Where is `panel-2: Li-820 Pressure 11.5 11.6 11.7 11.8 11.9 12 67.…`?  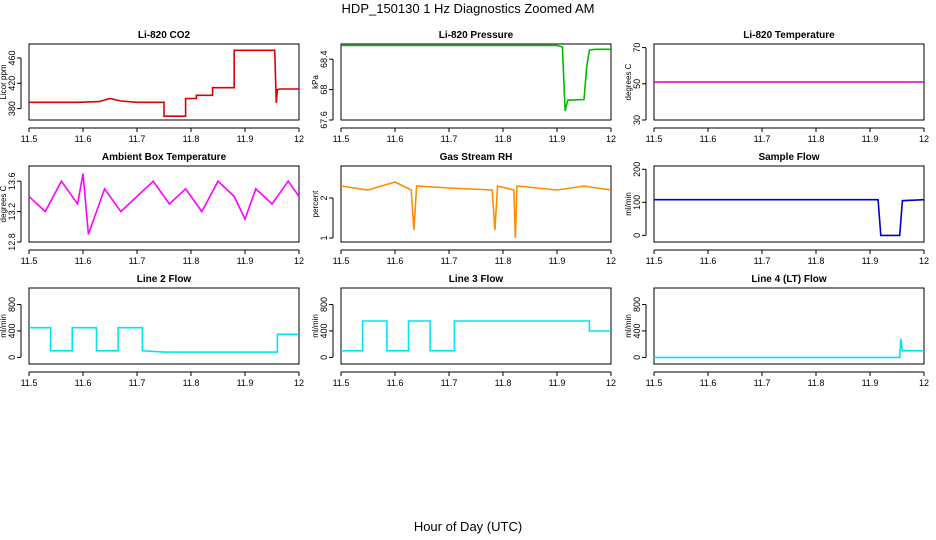
panel-2: Li-820 Pressure 11.5 11.6 11.7 11.8 11.9 12 67.… is located at coordinates (463, 87).